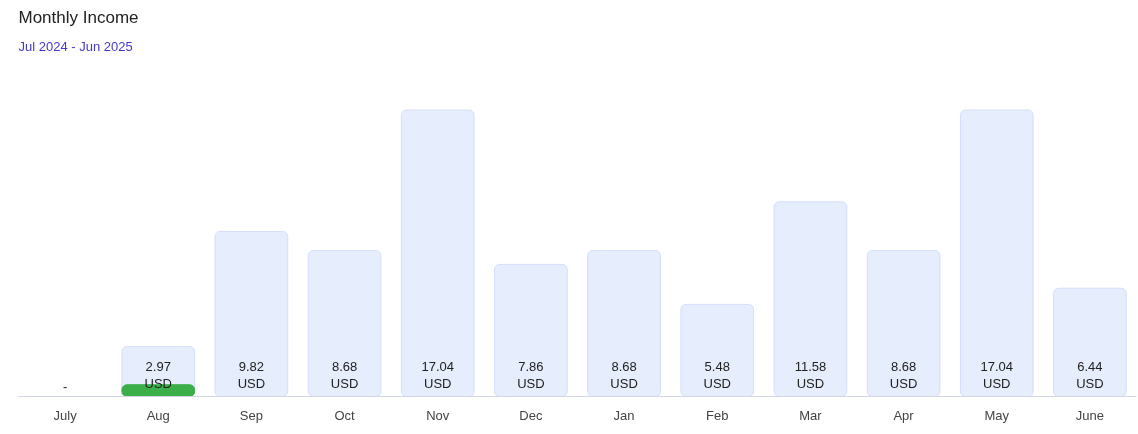 Image resolution: width=1138 pixels, height=434 pixels. What do you see at coordinates (904, 415) in the screenshot?
I see `x-tick-label: Apr` at bounding box center [904, 415].